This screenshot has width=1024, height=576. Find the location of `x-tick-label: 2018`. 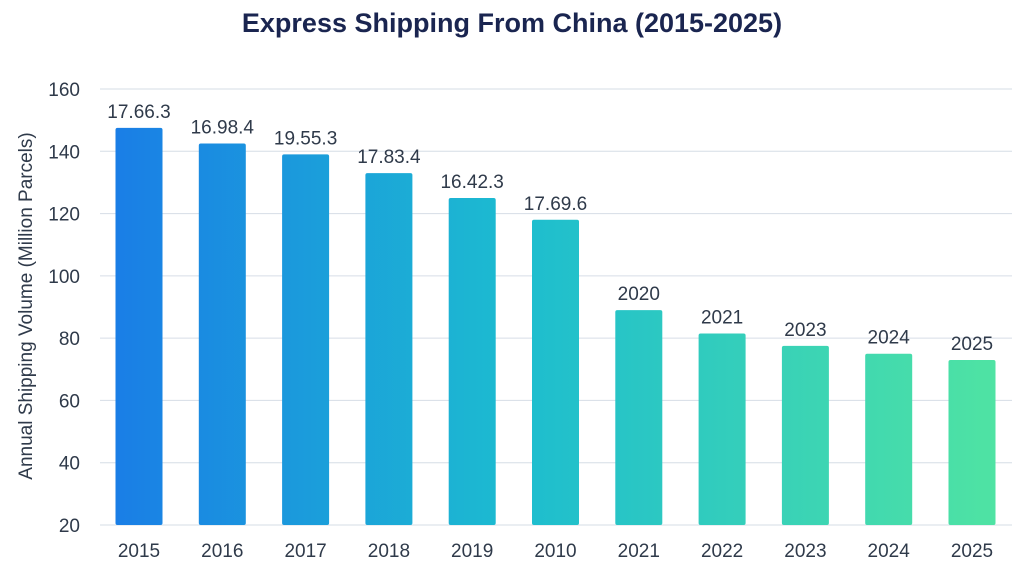

x-tick-label: 2018 is located at coordinates (389, 551).